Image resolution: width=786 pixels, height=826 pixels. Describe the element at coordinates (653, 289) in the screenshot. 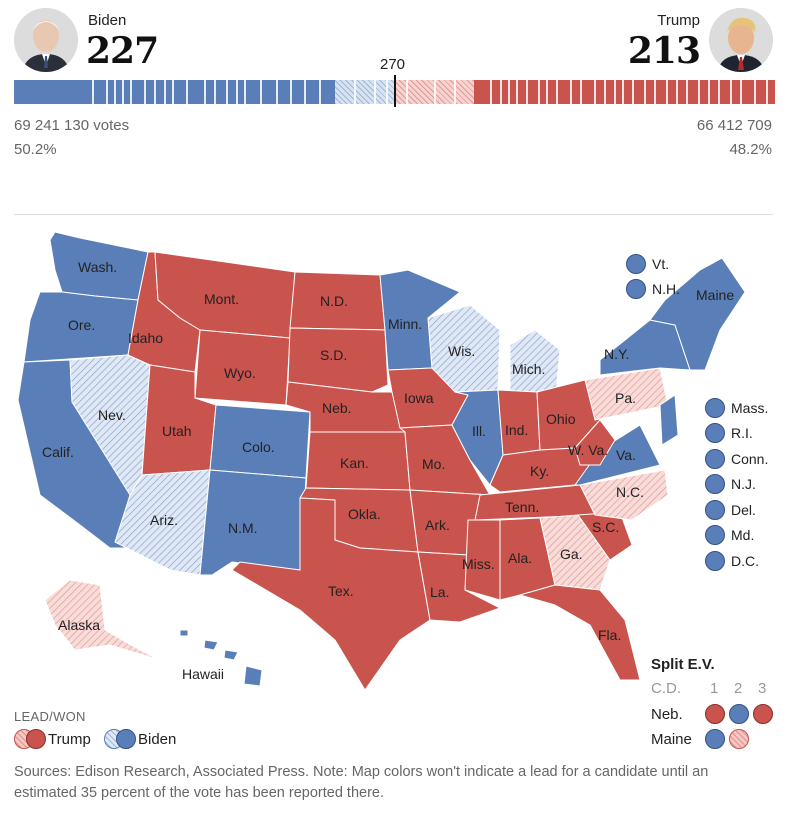

I see `small-state-nh: N.H.` at that location.